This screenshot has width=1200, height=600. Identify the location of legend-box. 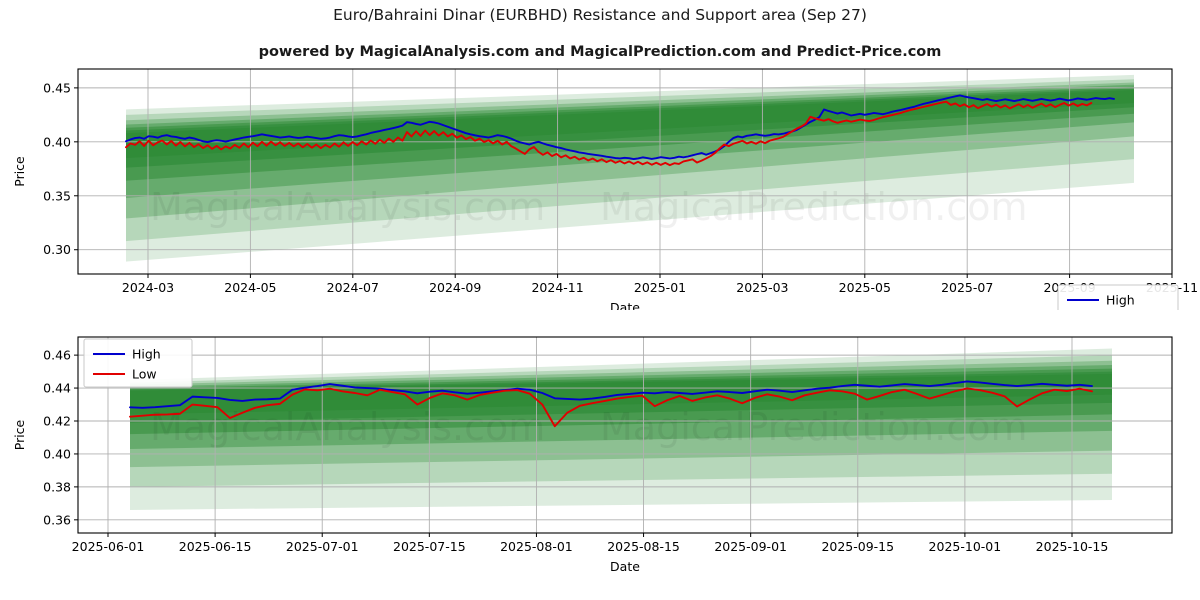
(1118, 297).